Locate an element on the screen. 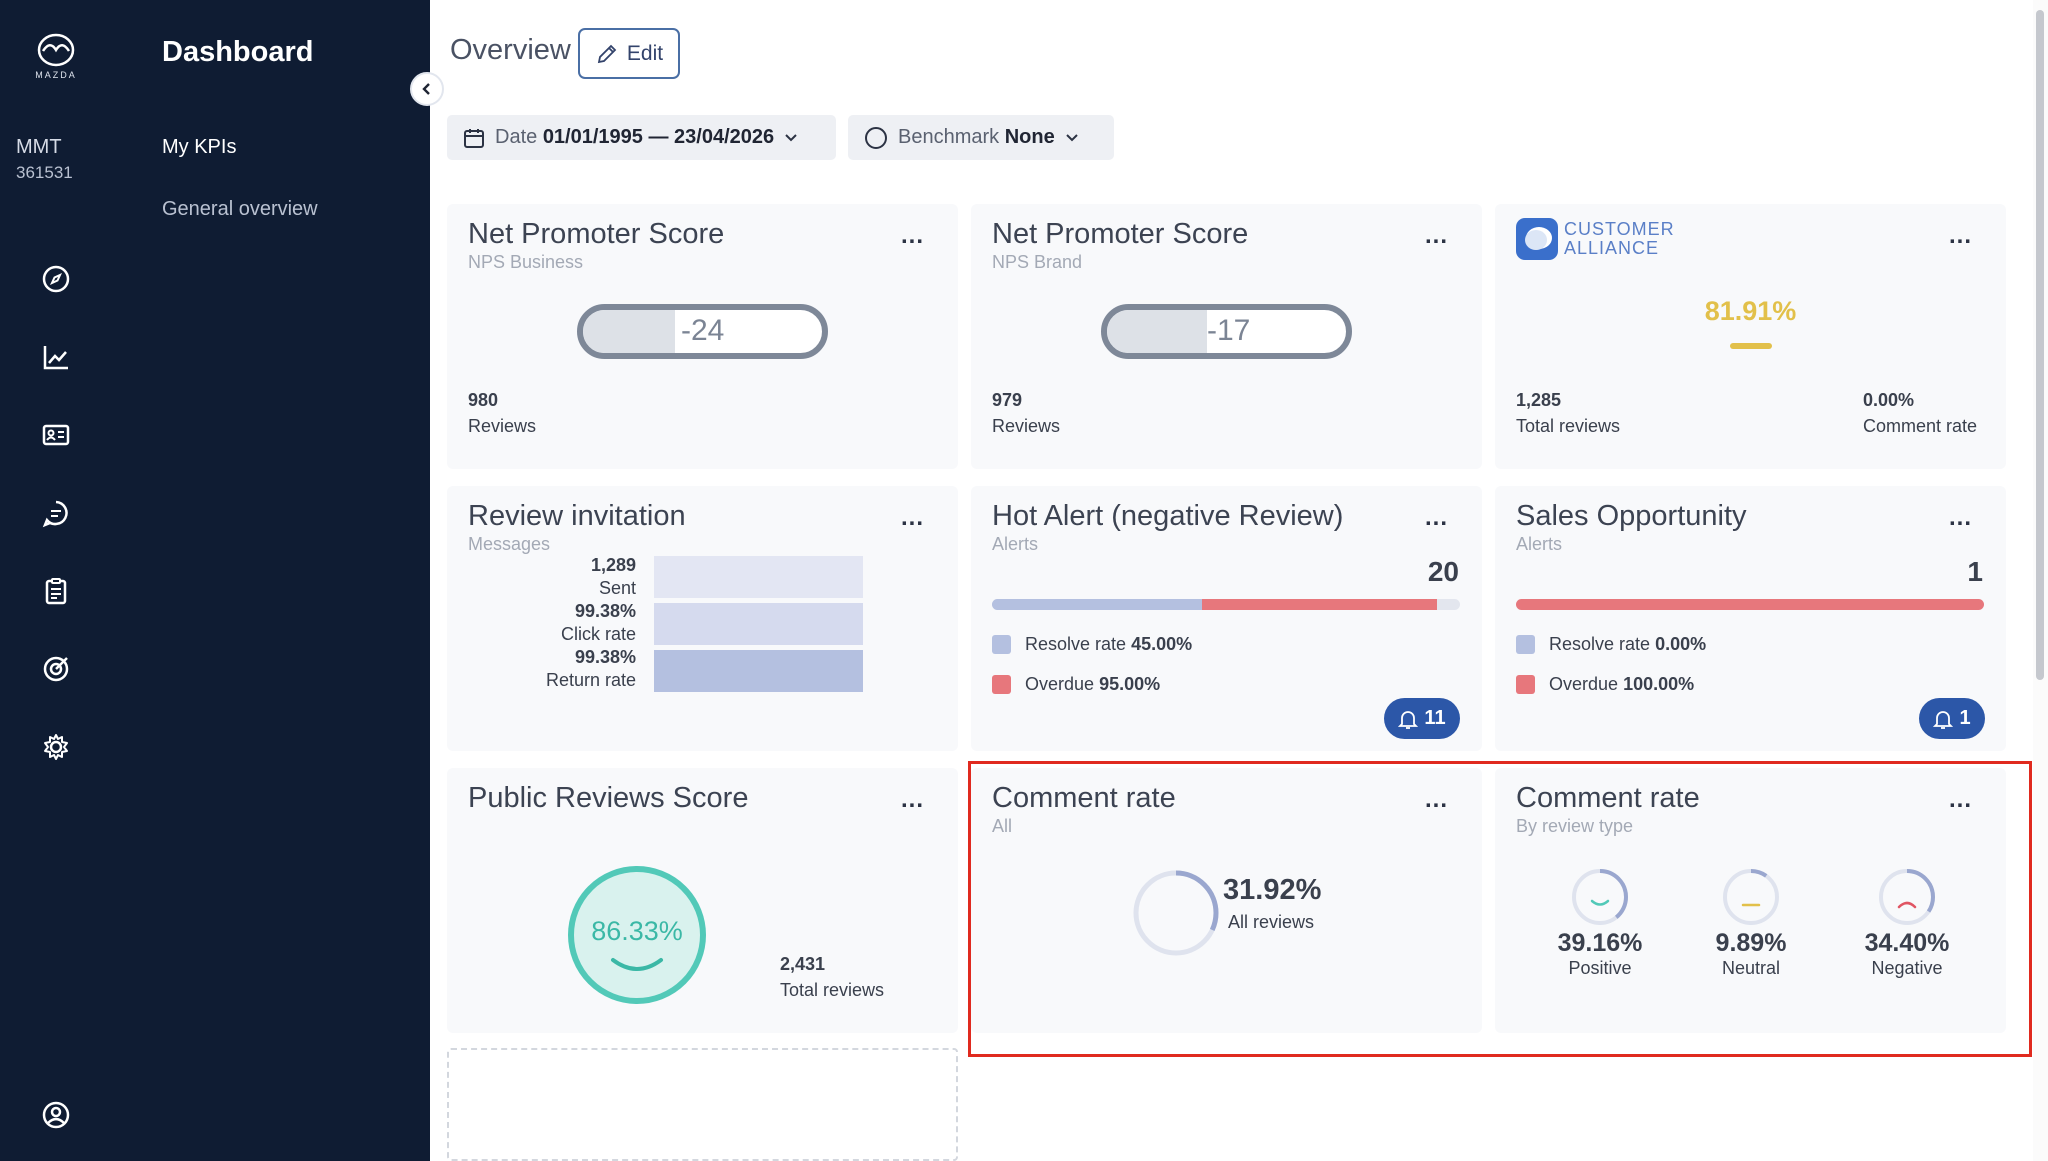  card-subtitle: NPS Business is located at coordinates (526, 262).